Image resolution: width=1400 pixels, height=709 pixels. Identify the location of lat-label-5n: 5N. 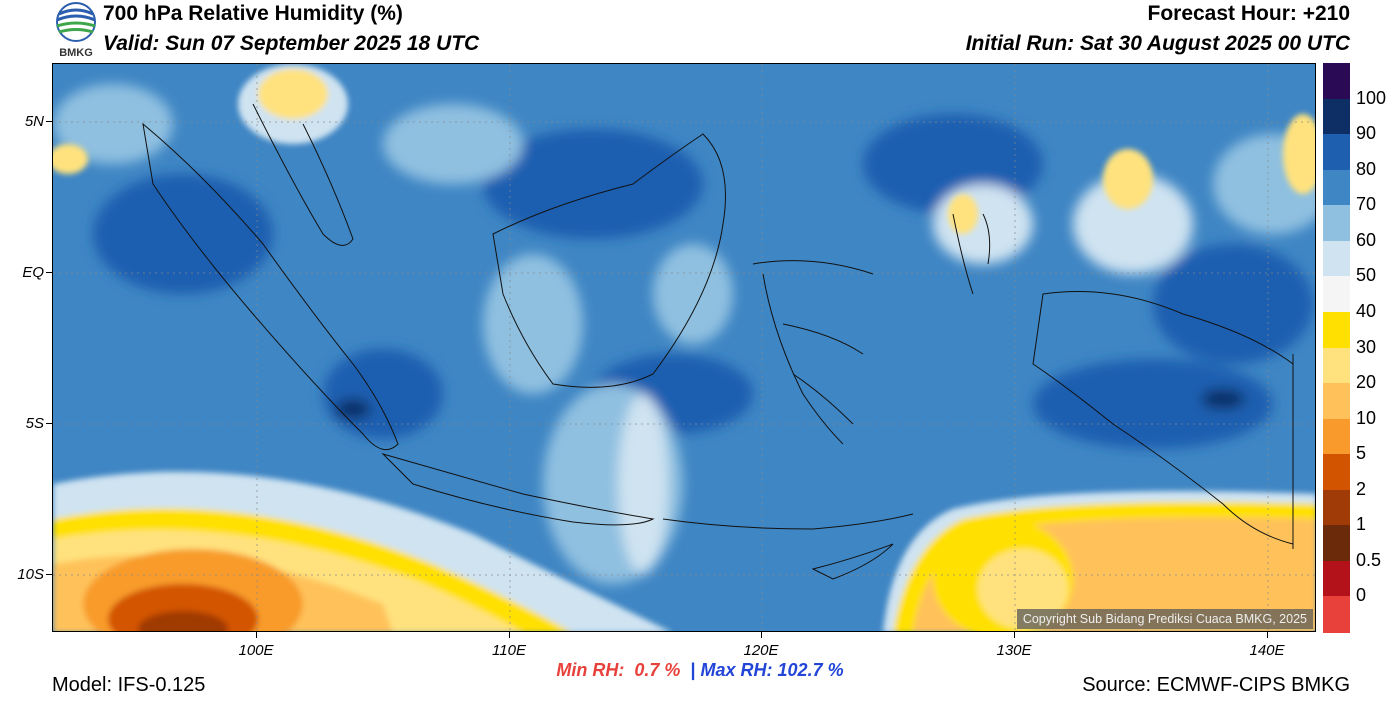
(34, 121).